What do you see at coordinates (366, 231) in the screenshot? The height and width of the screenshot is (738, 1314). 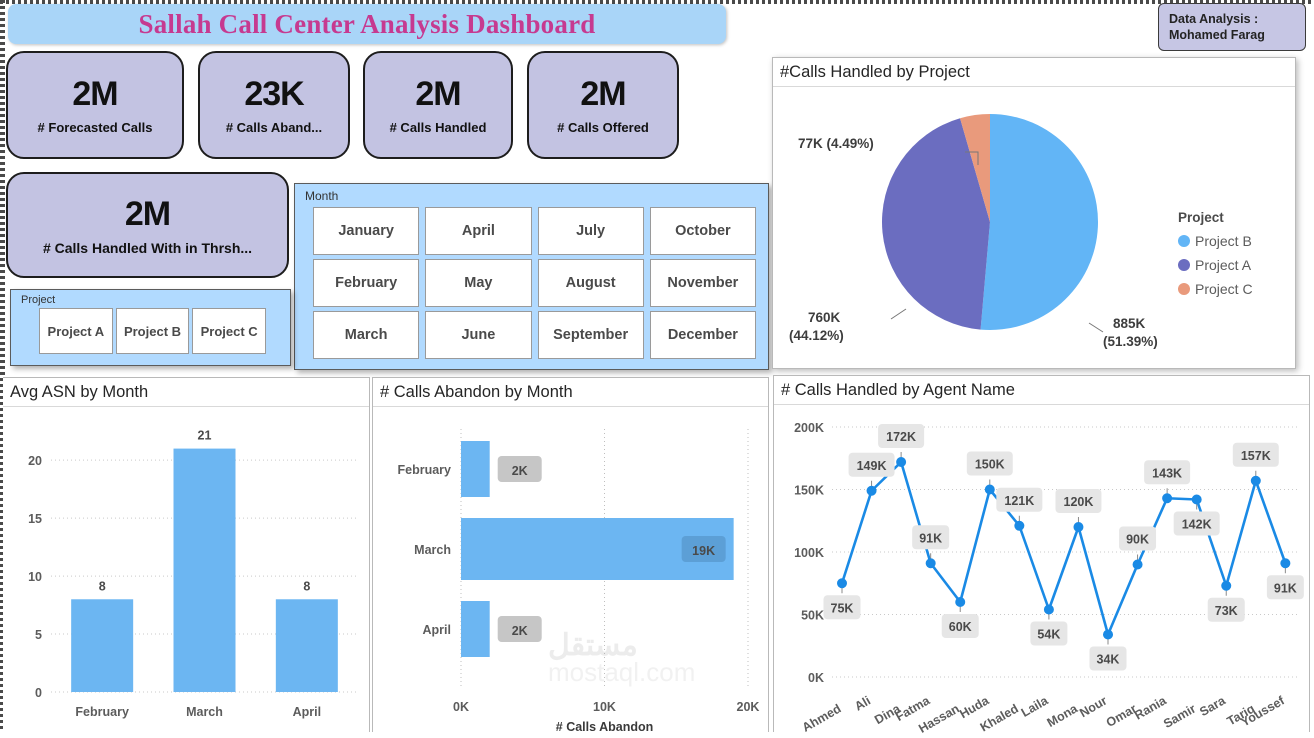 I see `month-option-january: January` at bounding box center [366, 231].